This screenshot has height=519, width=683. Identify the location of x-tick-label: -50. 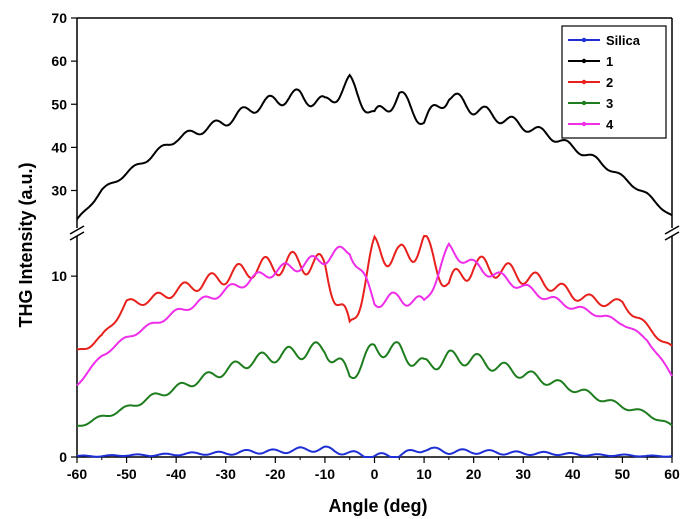
(126, 474).